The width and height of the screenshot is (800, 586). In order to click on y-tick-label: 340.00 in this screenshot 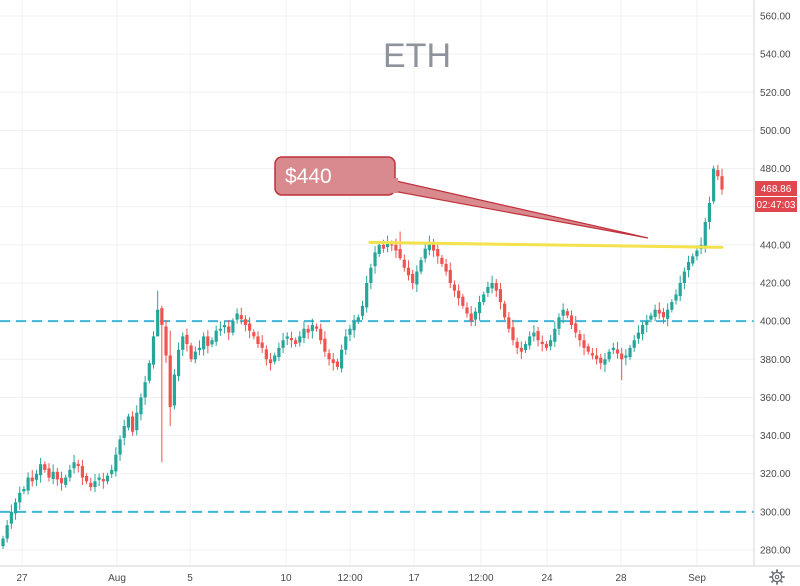, I will do `click(775, 436)`.